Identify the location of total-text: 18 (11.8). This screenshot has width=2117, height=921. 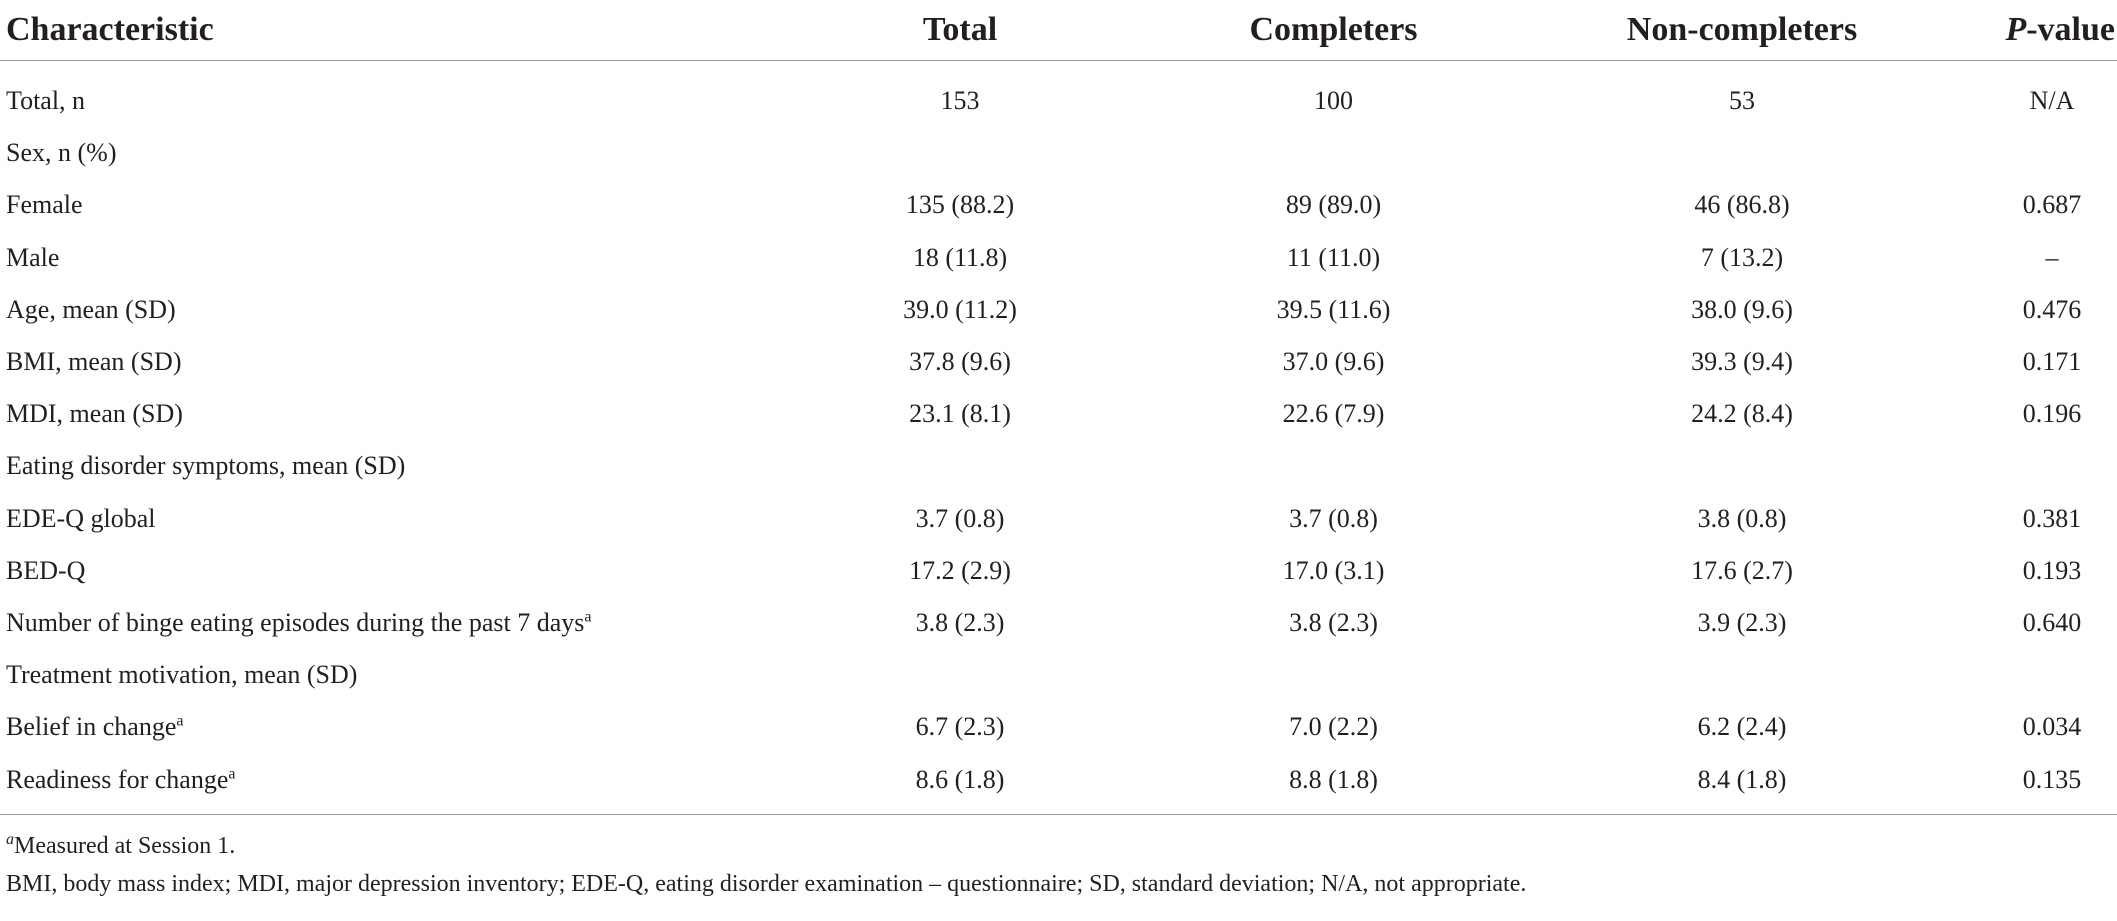
(960, 257).